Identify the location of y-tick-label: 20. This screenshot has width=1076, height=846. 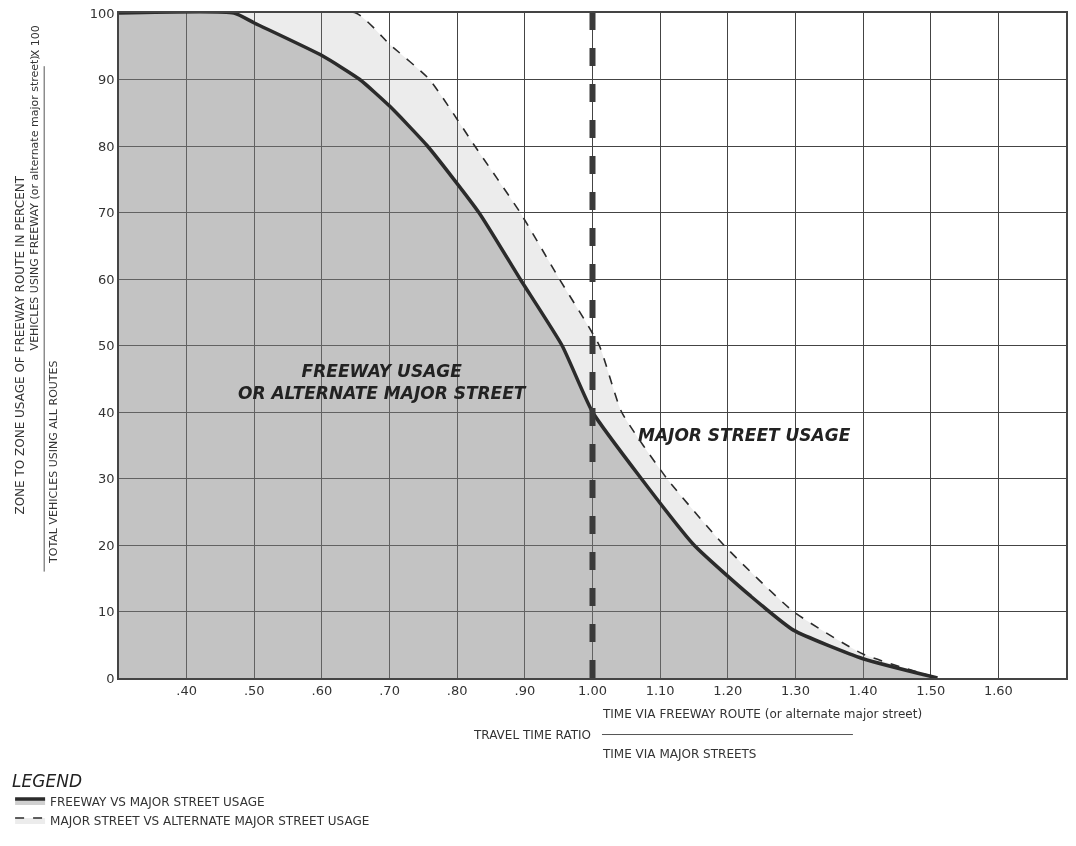
(106, 545).